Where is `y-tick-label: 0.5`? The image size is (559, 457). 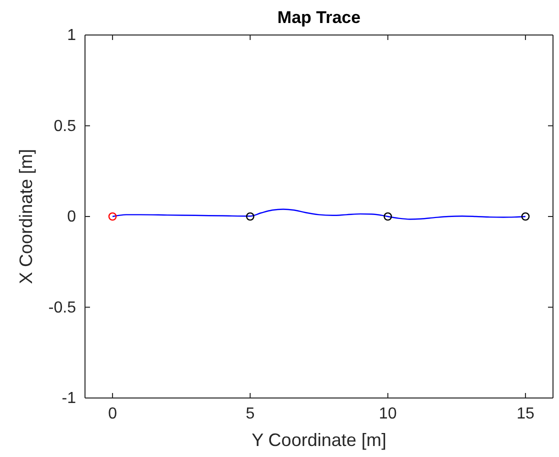 y-tick-label: 0.5 is located at coordinates (65, 126).